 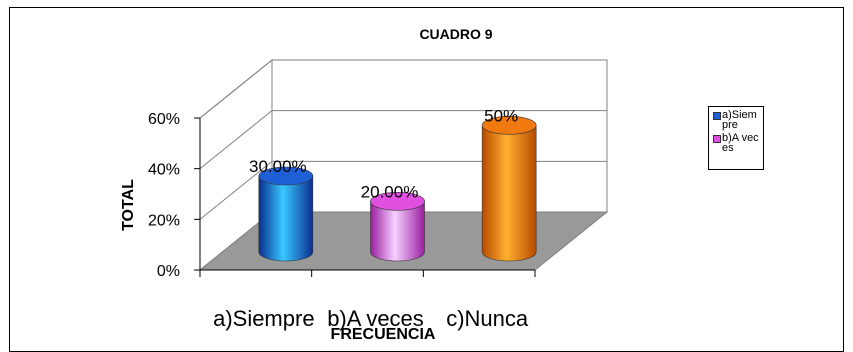 I want to click on x-category-labels: a)Siempre b)A veces c)Nunca, so click(x=371, y=318).